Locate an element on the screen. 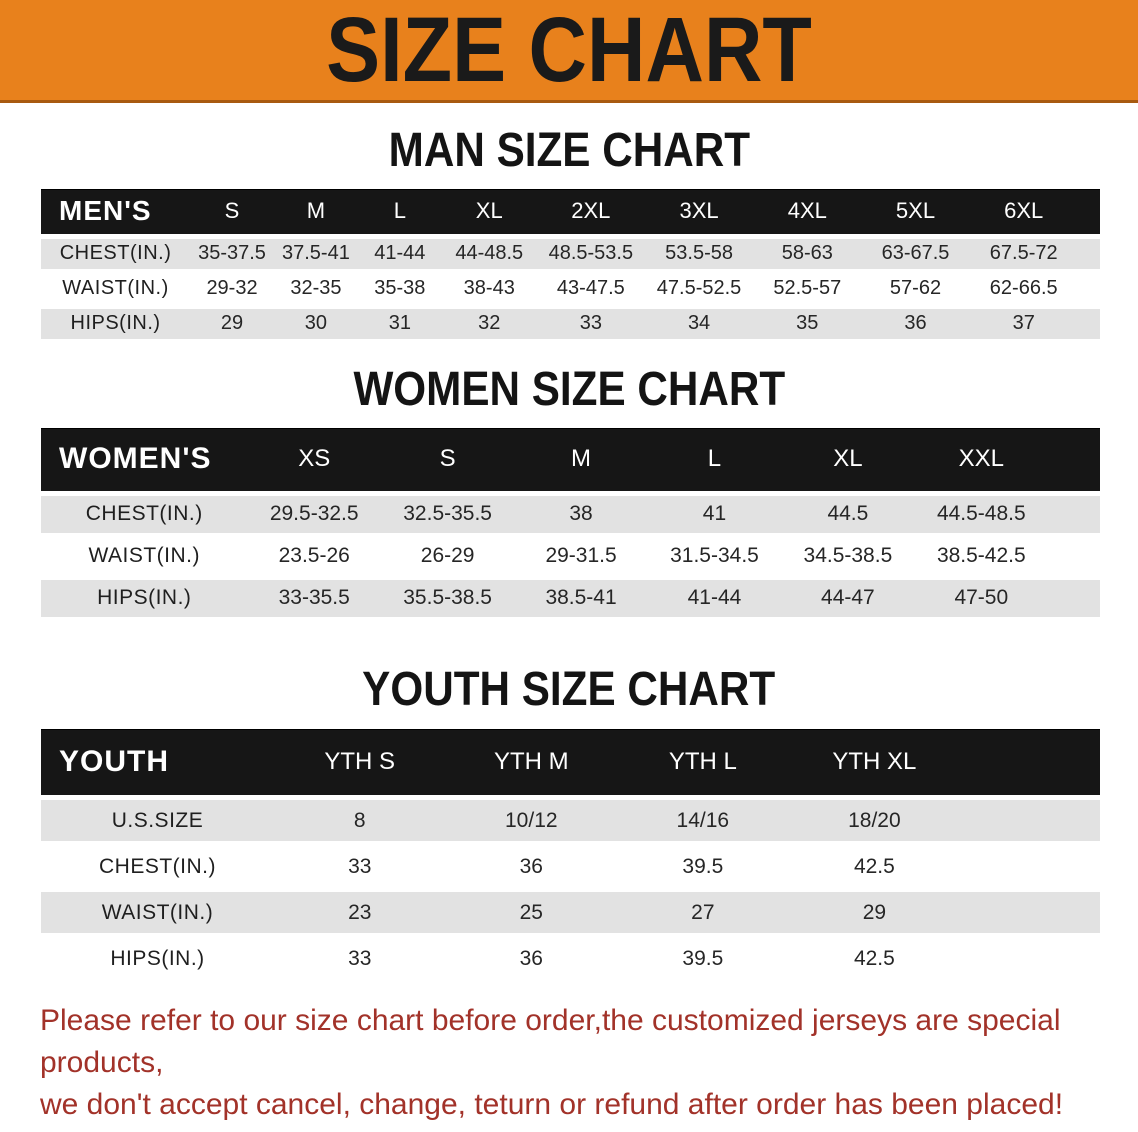  men-section-title: MAN SIZE CHART is located at coordinates (569, 151).